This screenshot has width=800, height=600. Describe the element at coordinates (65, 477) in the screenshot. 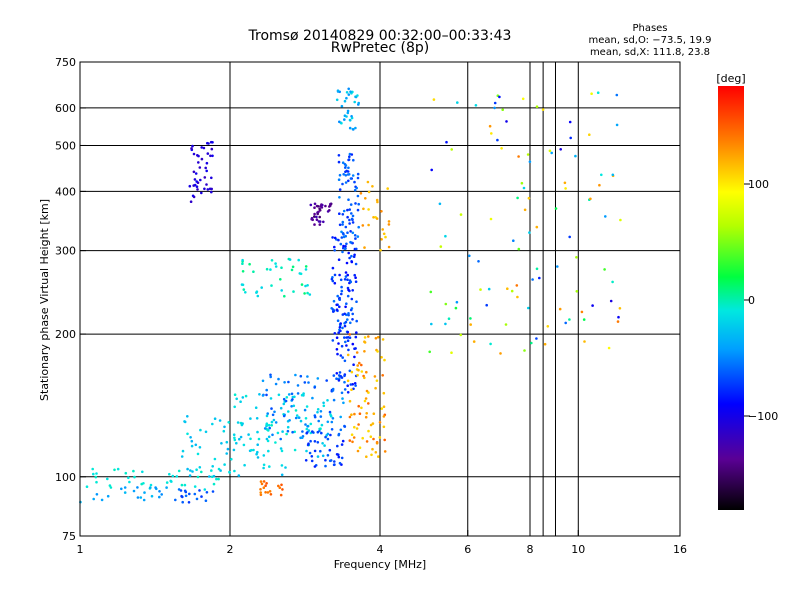

I see `y-tick-label: 100` at that location.